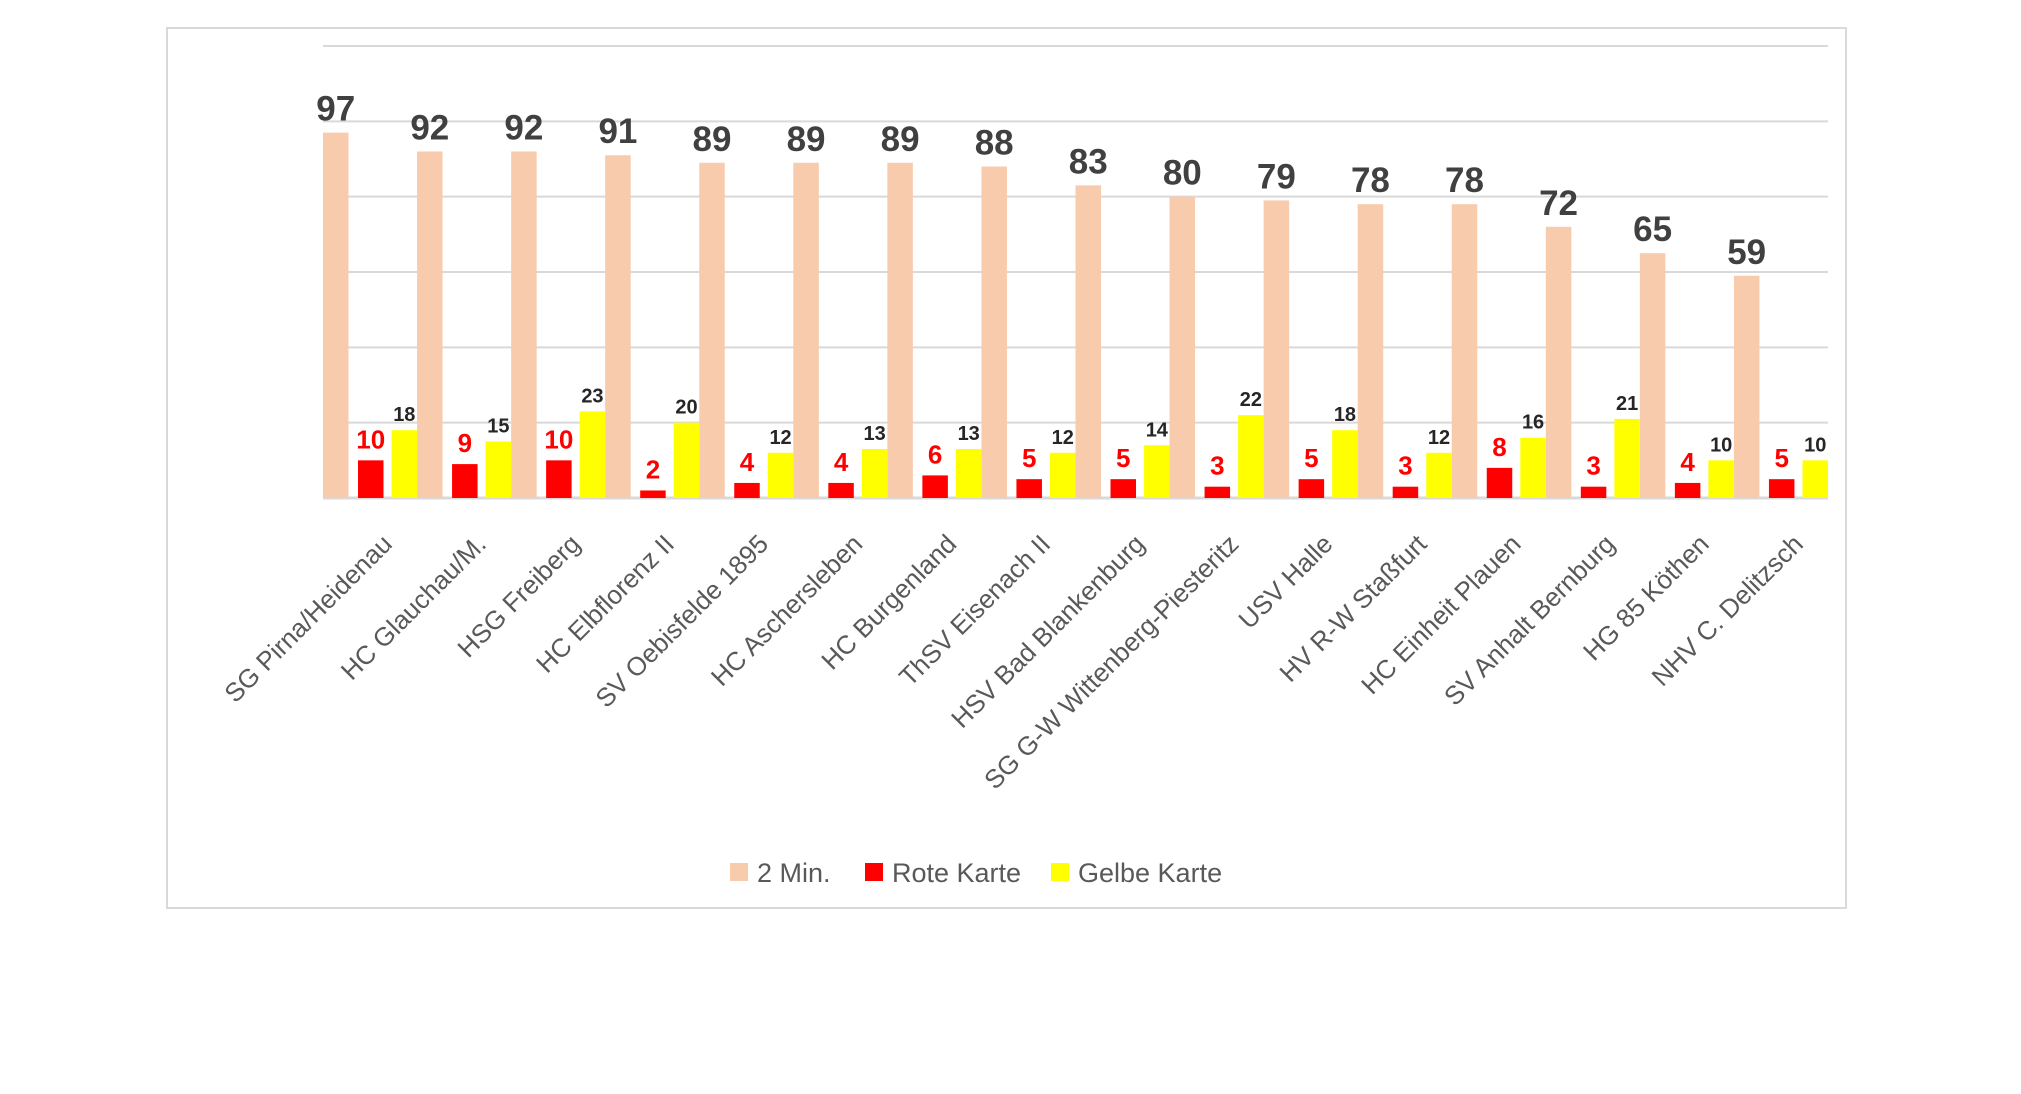 The image size is (2021, 1094). What do you see at coordinates (1440, 614) in the screenshot?
I see `category-label: HC Einheit Plauen` at bounding box center [1440, 614].